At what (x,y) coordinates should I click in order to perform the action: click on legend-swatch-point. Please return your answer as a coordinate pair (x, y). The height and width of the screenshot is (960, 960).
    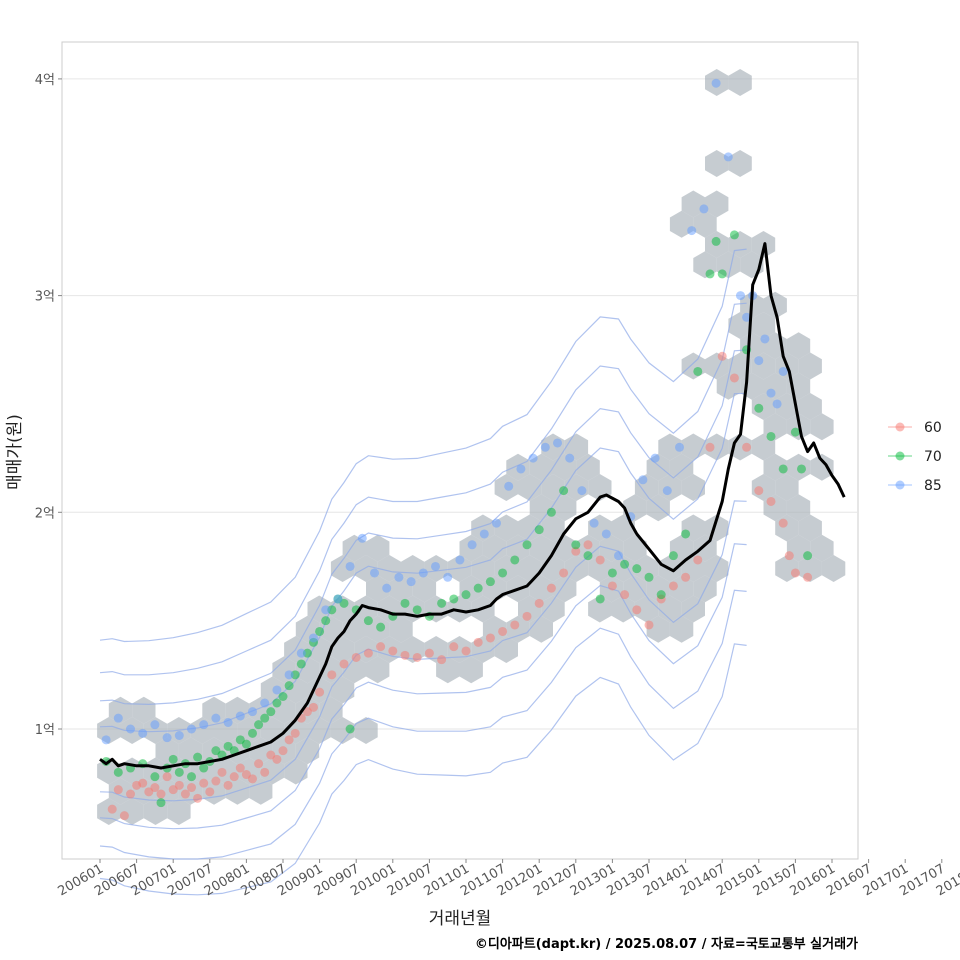
    Looking at the image, I should click on (900, 427).